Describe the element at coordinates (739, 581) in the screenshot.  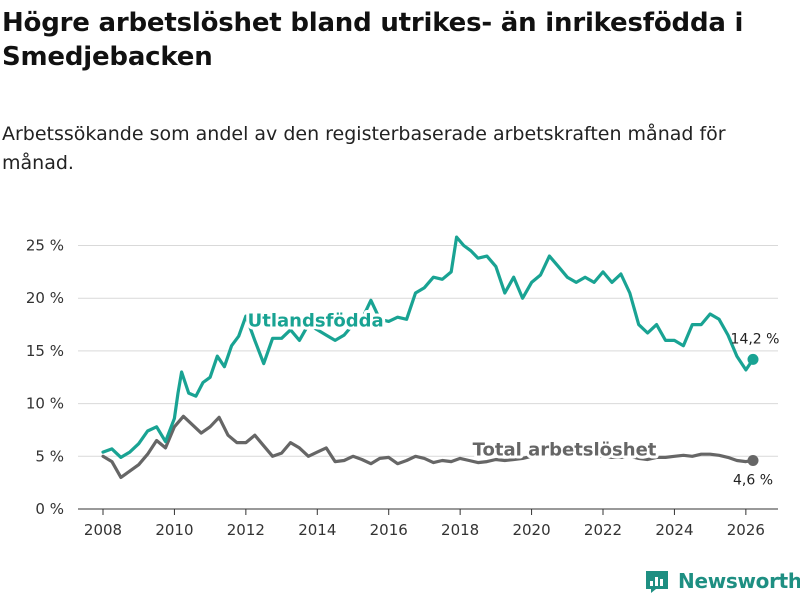
I see `brand-name: Newsworthy` at that location.